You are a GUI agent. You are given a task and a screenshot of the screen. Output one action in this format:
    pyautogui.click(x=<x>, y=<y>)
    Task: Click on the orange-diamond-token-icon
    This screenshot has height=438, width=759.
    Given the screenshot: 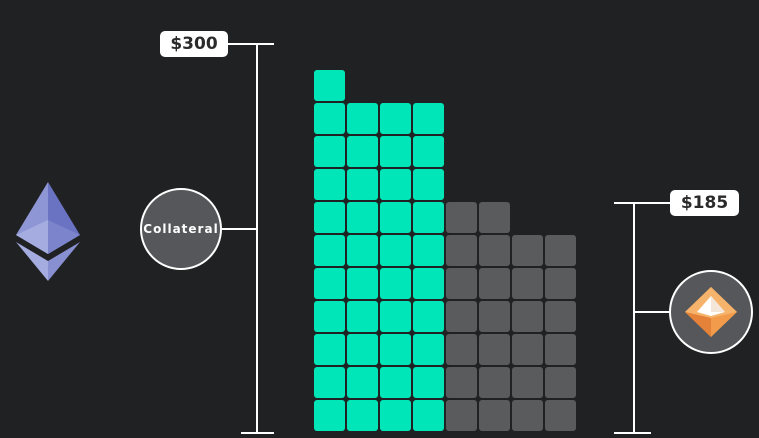 What is the action you would take?
    pyautogui.click(x=711, y=312)
    